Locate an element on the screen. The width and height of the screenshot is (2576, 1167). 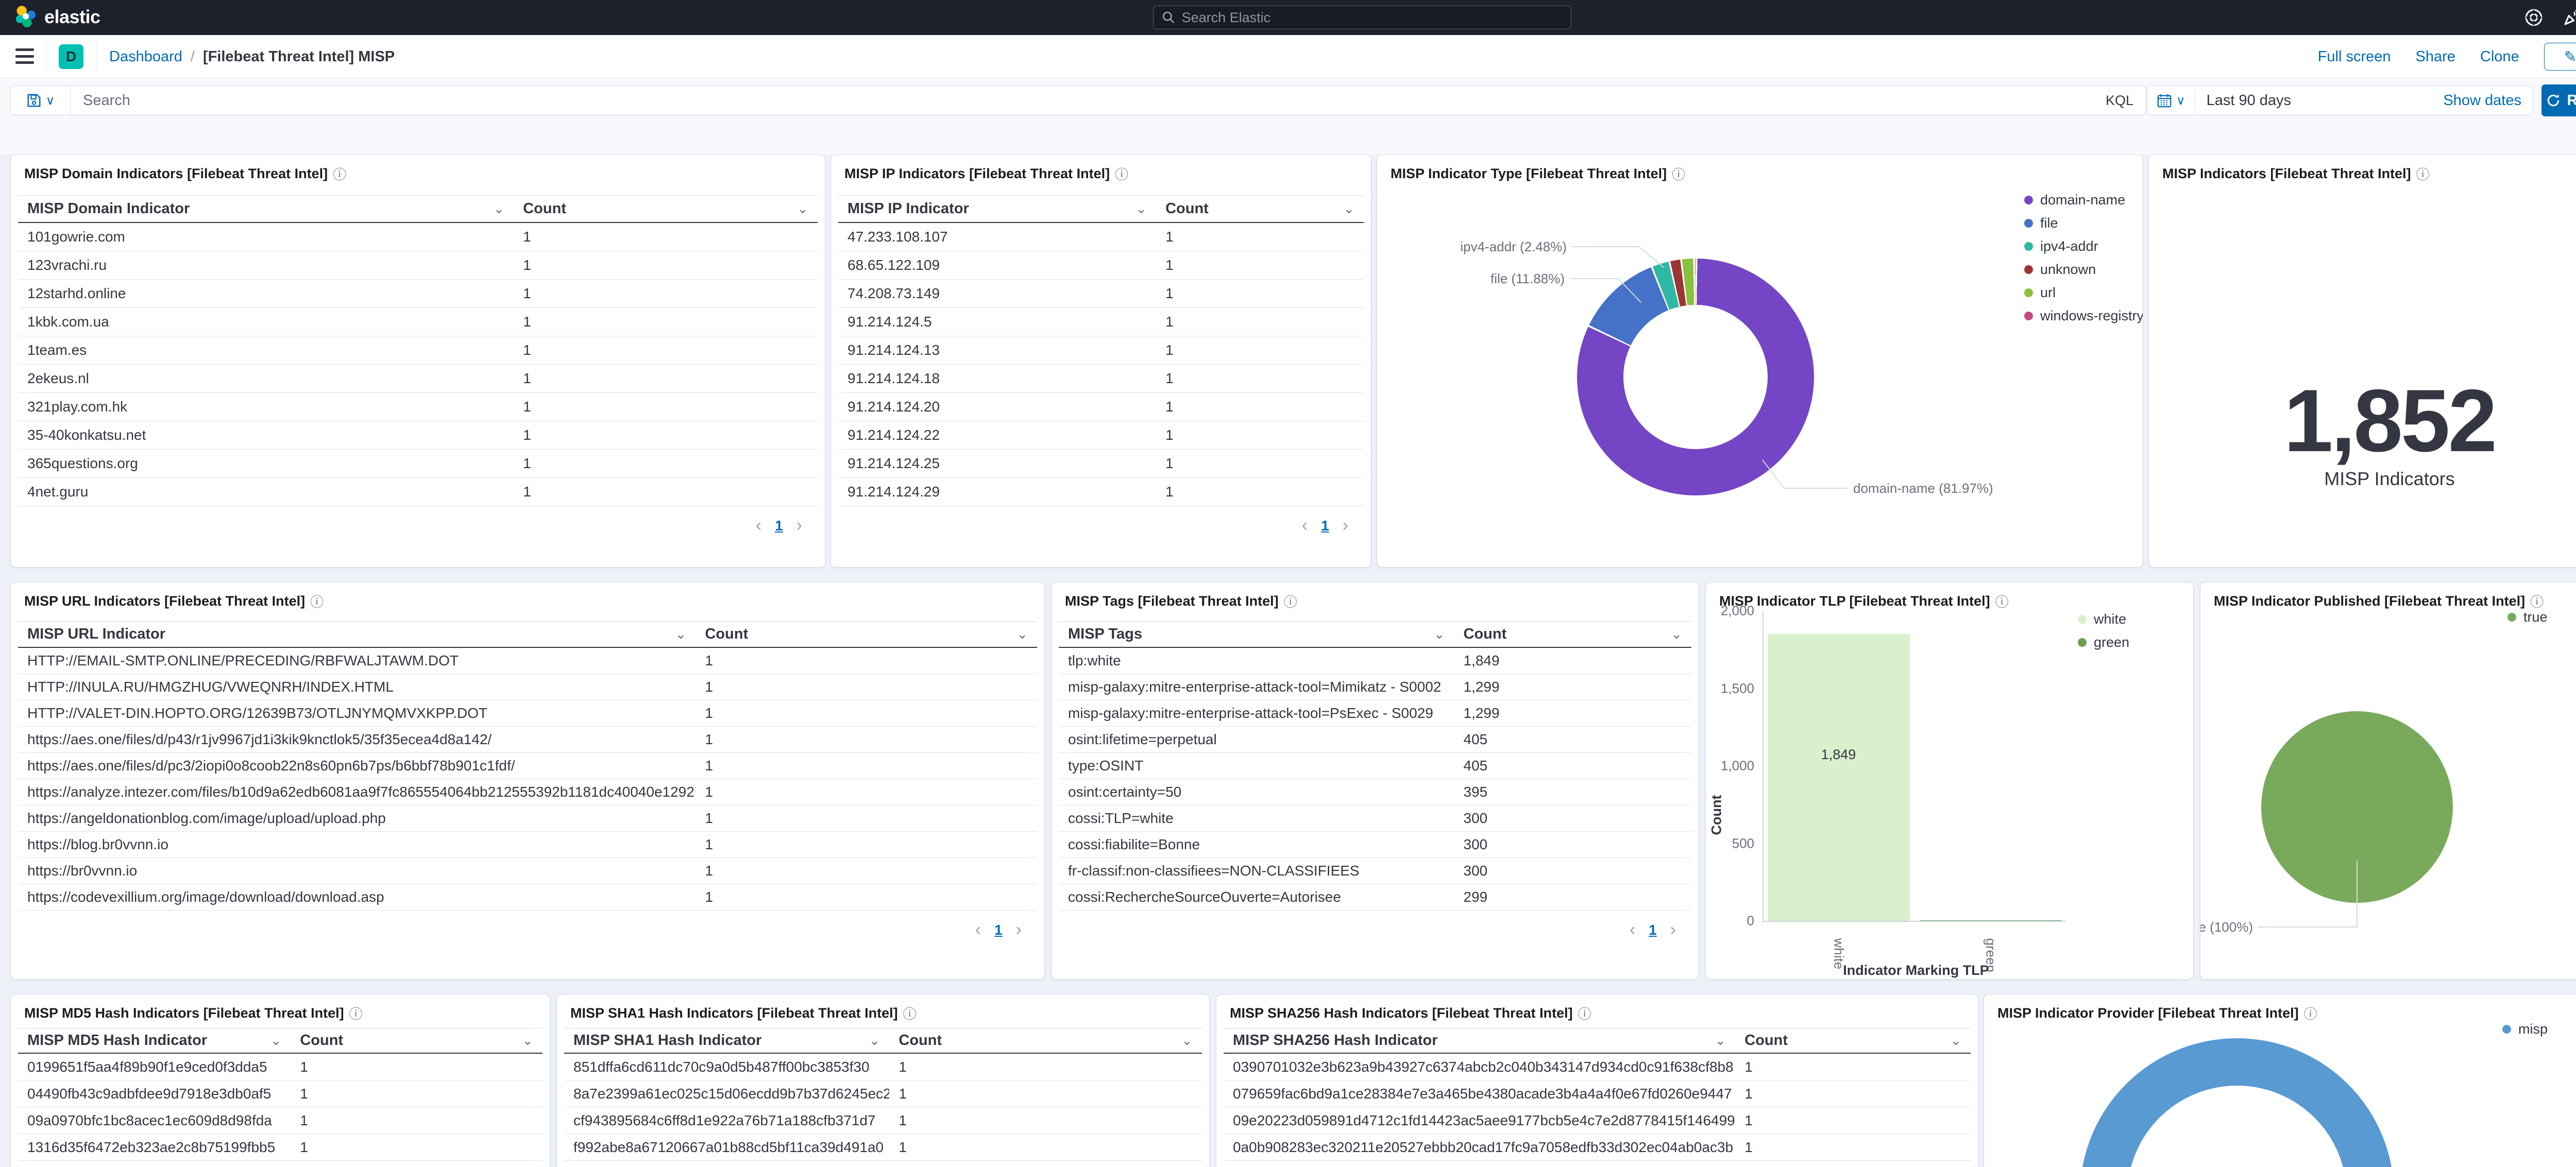
elastic-logo: elastic is located at coordinates (57, 17).